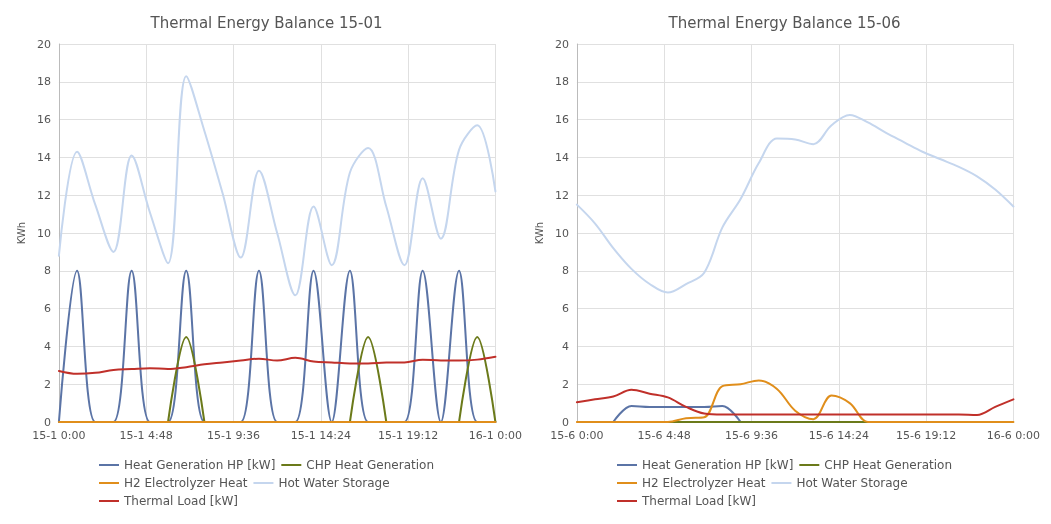 This screenshot has width=1051, height=524. What do you see at coordinates (320, 435) in the screenshot?
I see `x-tick-label: 15-1 14:24` at bounding box center [320, 435].